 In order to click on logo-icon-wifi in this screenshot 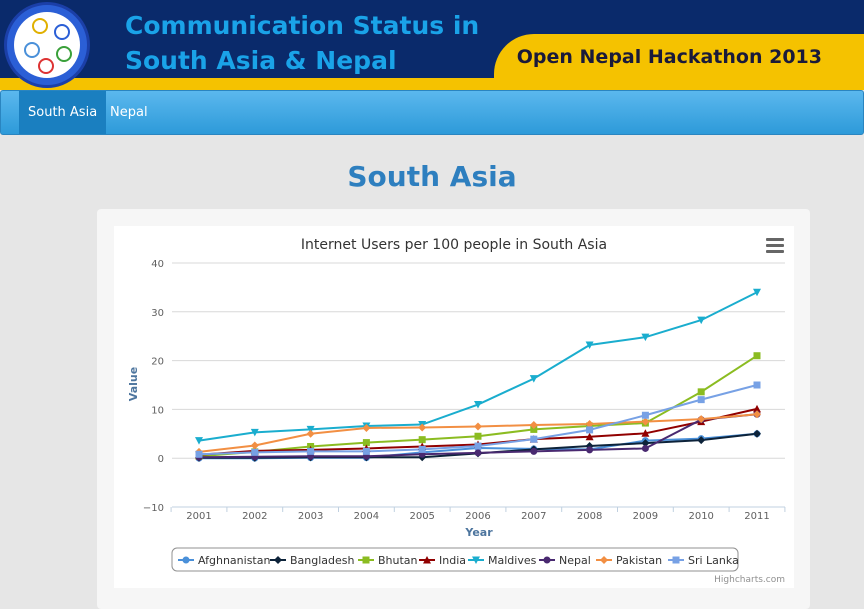, I will do `click(62, 32)`.